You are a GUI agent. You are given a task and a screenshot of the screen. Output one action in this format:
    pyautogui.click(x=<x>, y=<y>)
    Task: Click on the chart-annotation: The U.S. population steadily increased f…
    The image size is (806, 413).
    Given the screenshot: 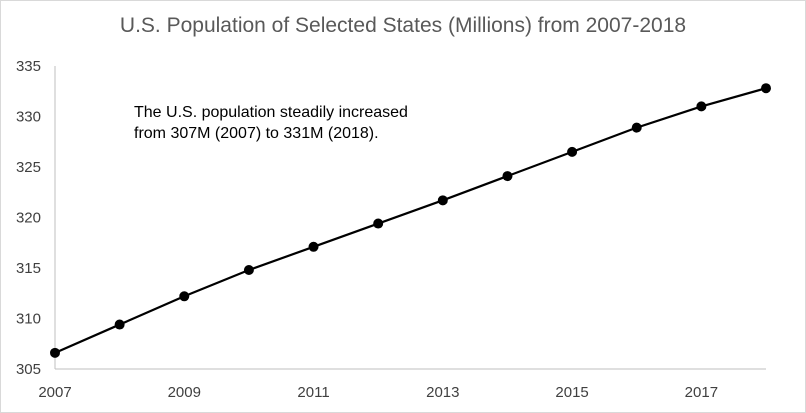 What is the action you would take?
    pyautogui.click(x=271, y=123)
    